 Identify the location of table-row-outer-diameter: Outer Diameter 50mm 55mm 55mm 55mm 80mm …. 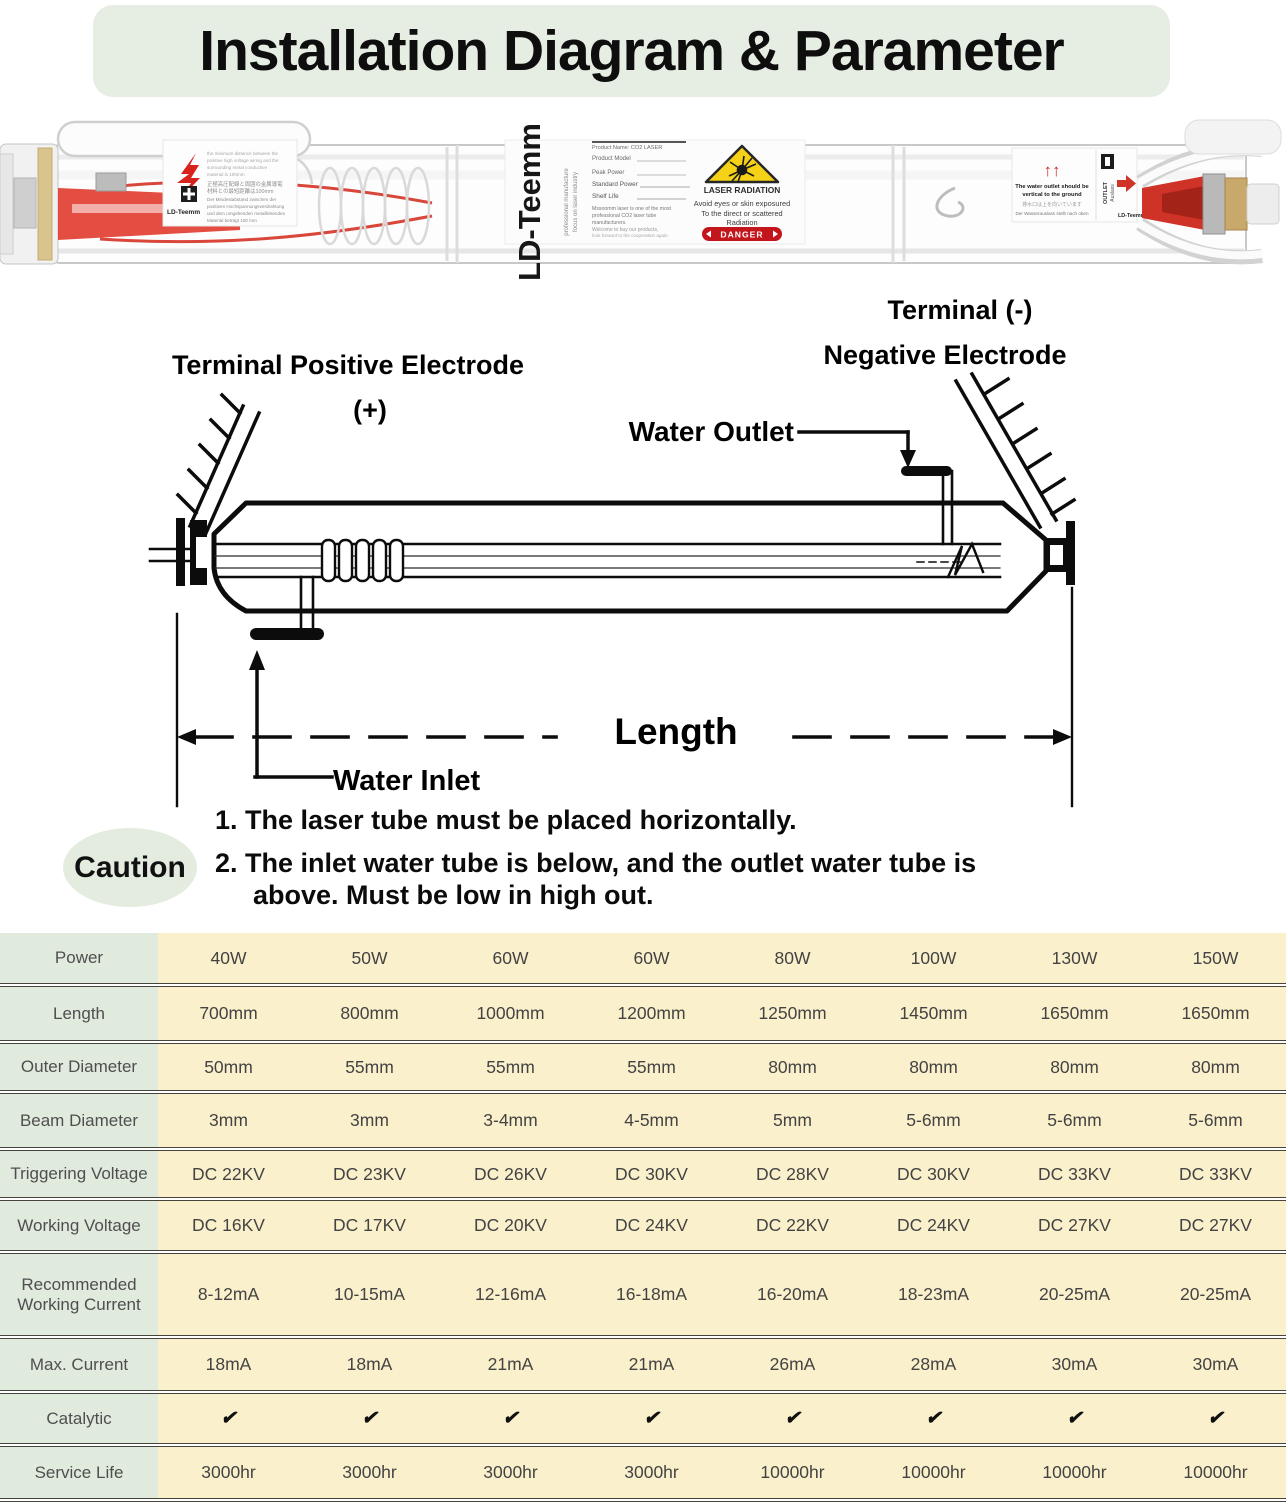
(643, 1065).